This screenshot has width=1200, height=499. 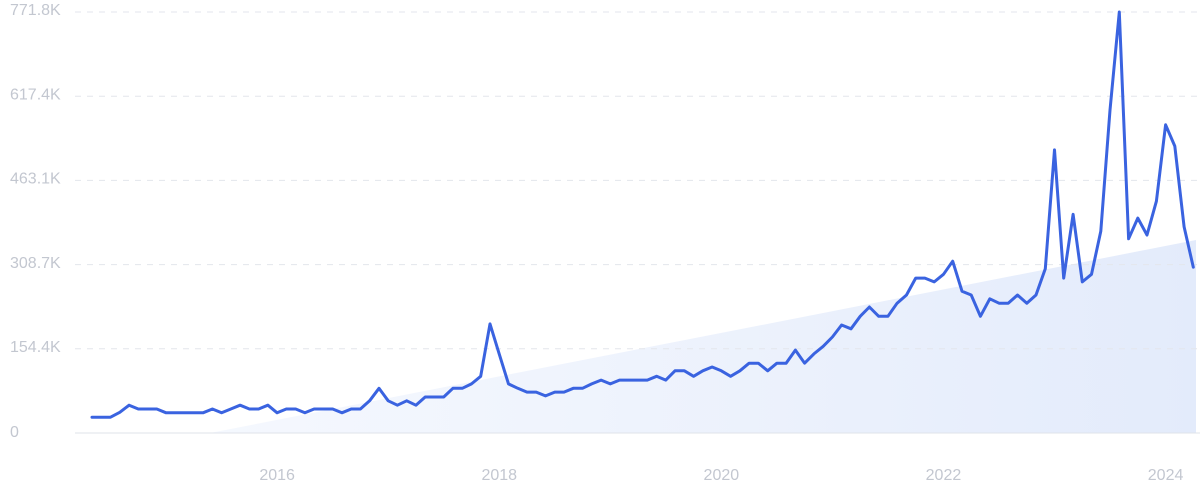 What do you see at coordinates (35, 179) in the screenshot?
I see `y-tick-label: 463.1K` at bounding box center [35, 179].